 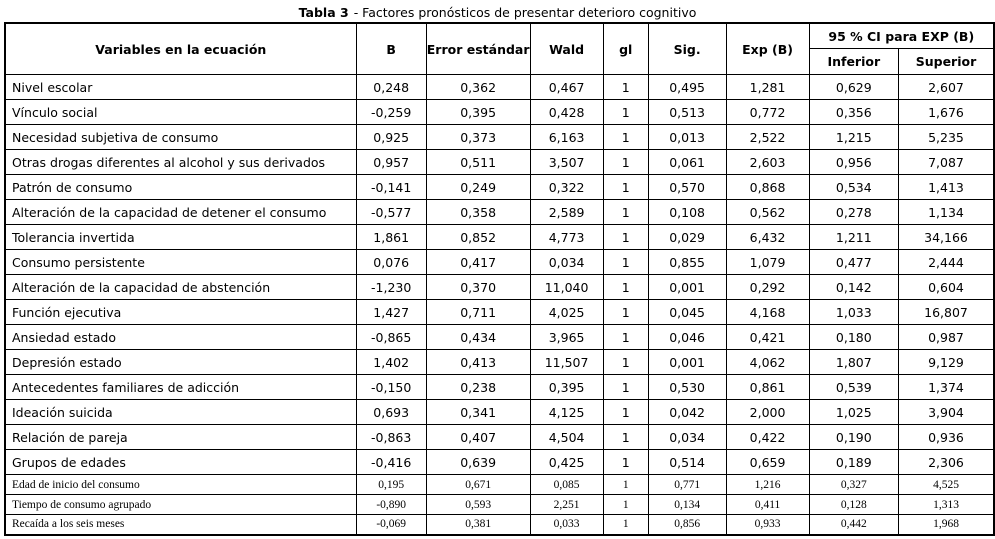 What do you see at coordinates (478, 187) in the screenshot?
I see `value-cell: 0,249` at bounding box center [478, 187].